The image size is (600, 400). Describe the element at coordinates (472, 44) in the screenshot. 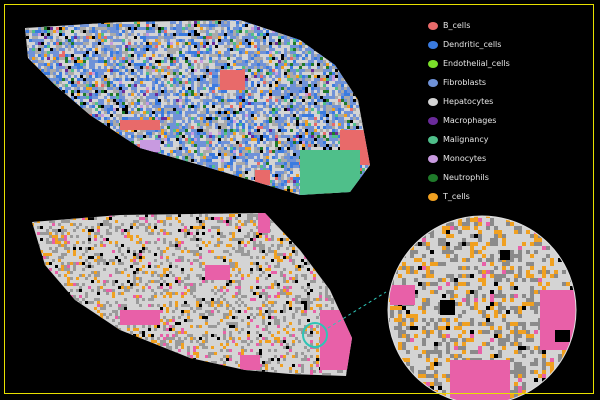

I see `legend-label: Dendritic_cells` at that location.